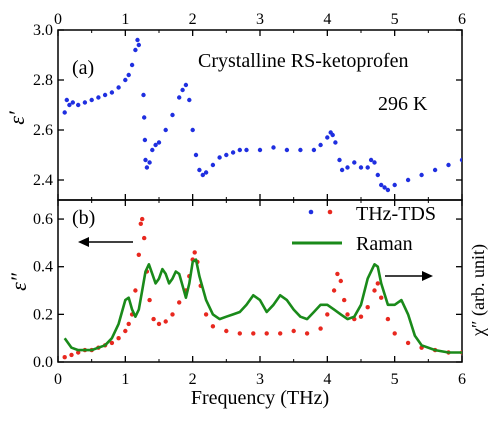 The height and width of the screenshot is (432, 500). Describe the element at coordinates (327, 379) in the screenshot. I see `x-tick-label: 4` at that location.